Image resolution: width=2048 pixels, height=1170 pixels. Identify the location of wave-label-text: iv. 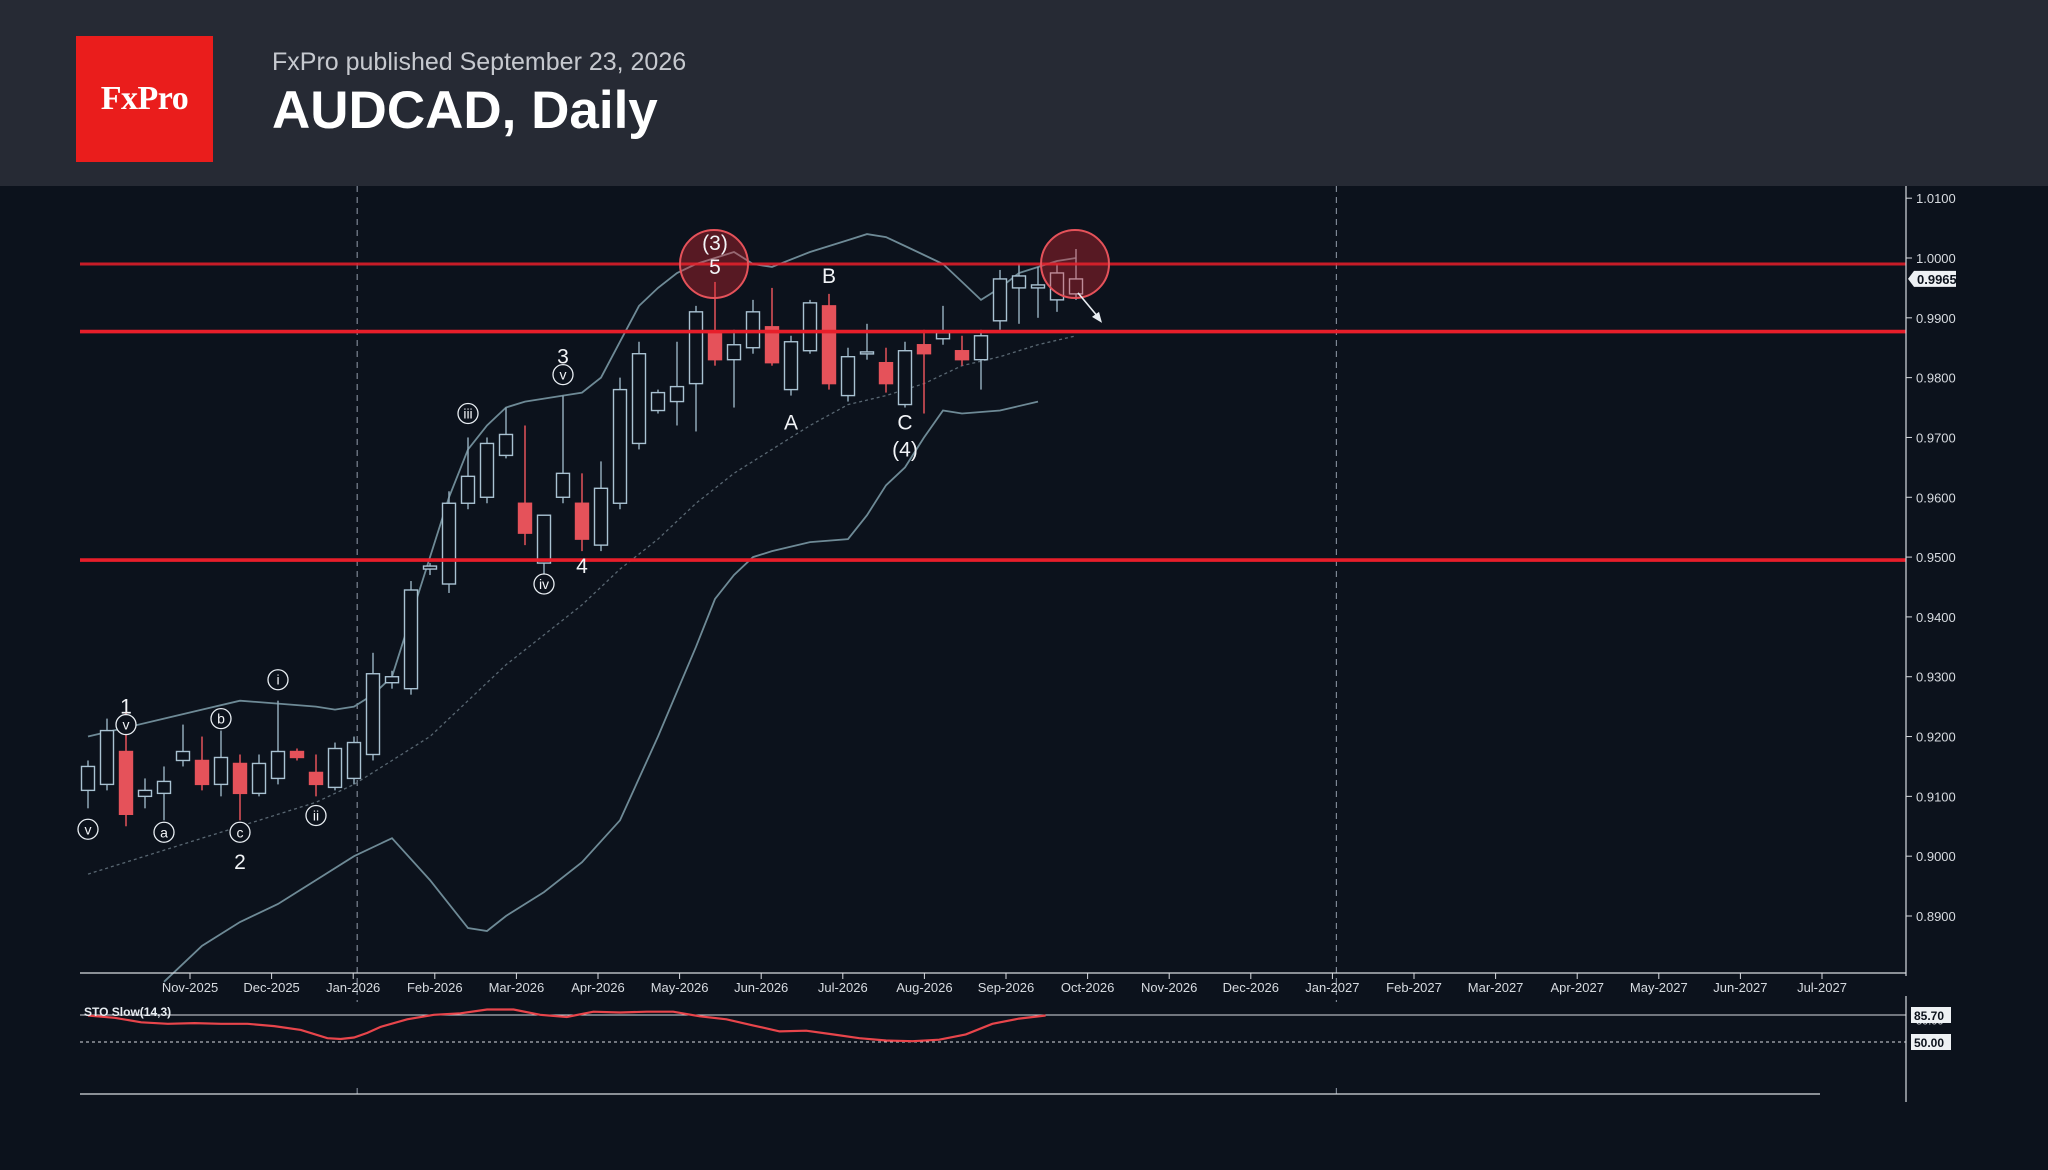
(544, 584).